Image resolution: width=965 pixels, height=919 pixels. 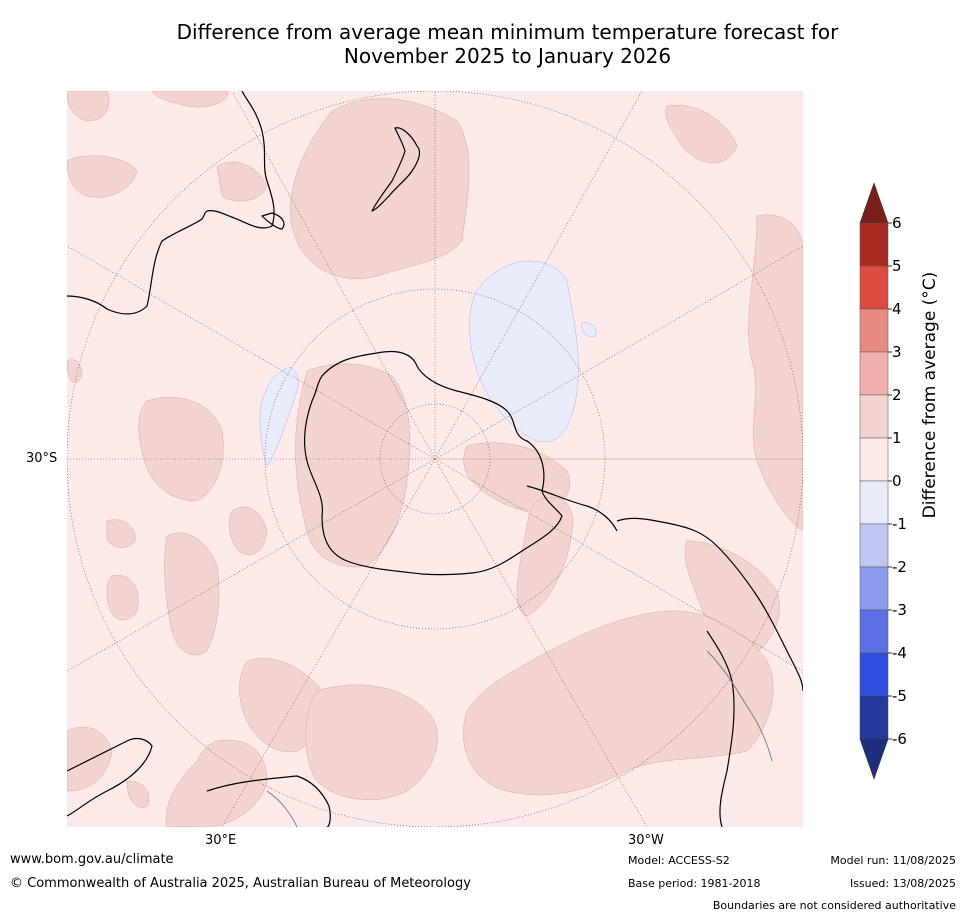 I want to click on colorbar-tick-label: 2, so click(x=897, y=395).